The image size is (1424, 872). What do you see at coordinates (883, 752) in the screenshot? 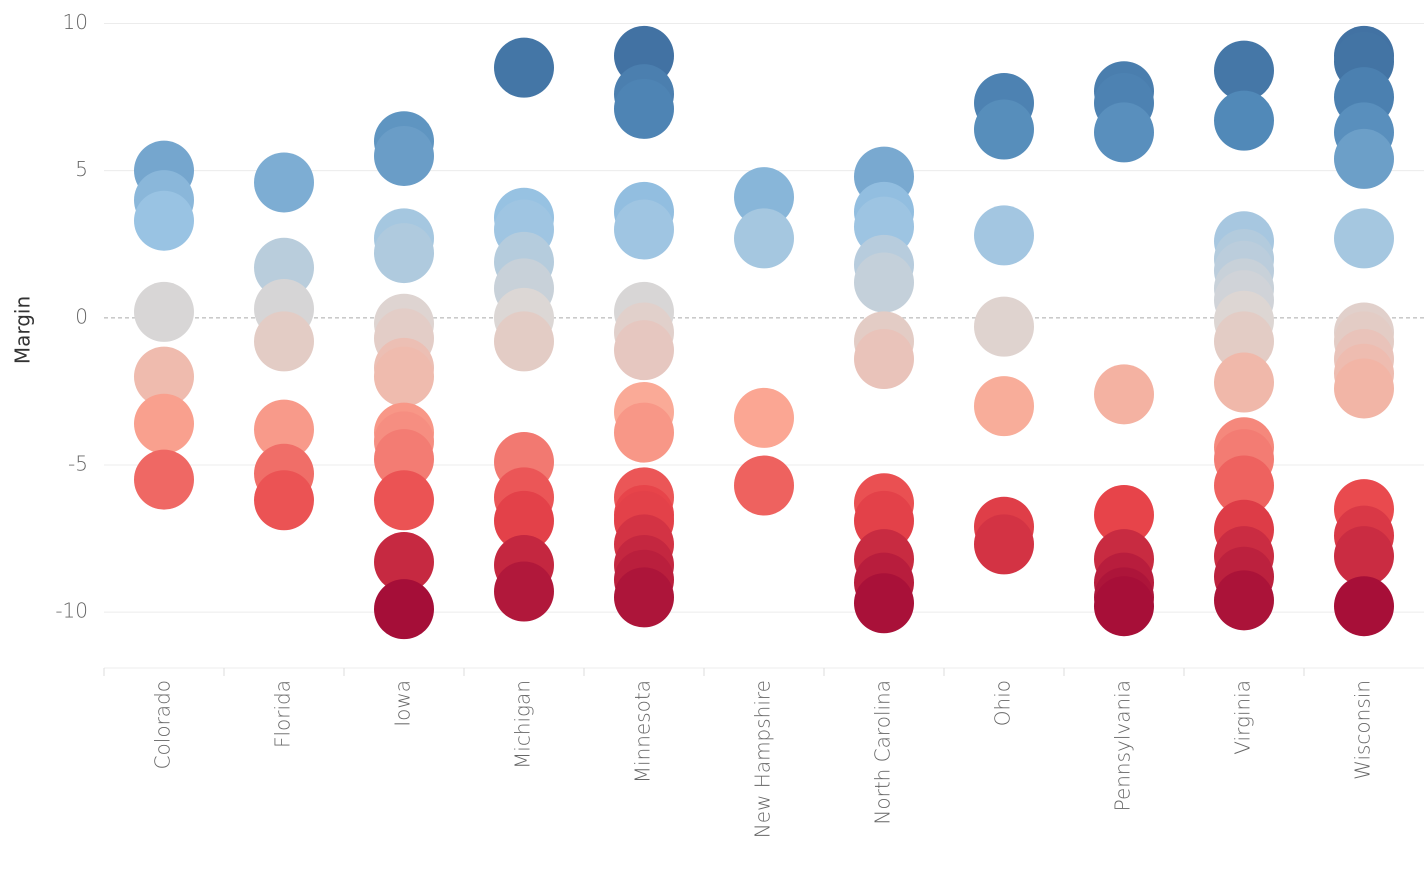
I see `x-tick-label: North Carolina` at bounding box center [883, 752].